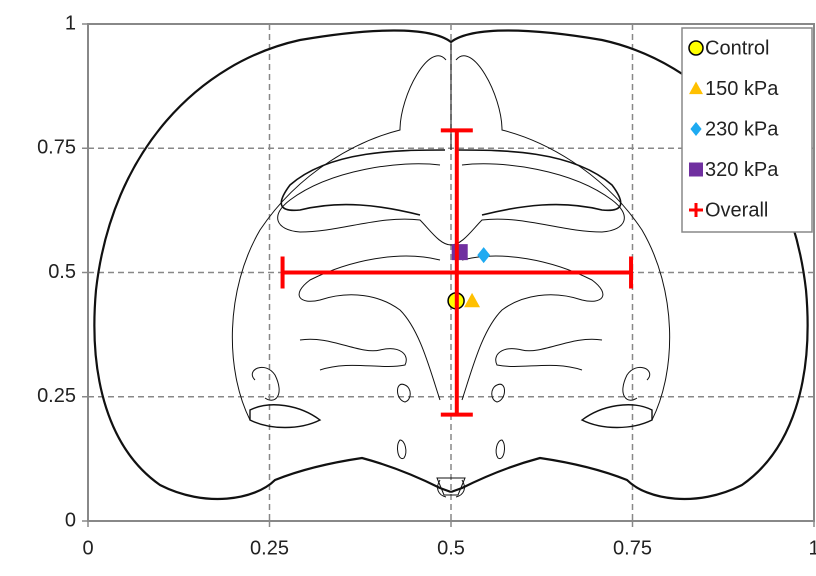 The width and height of the screenshot is (816, 576). Describe the element at coordinates (737, 48) in the screenshot. I see `legend-label: Control` at that location.